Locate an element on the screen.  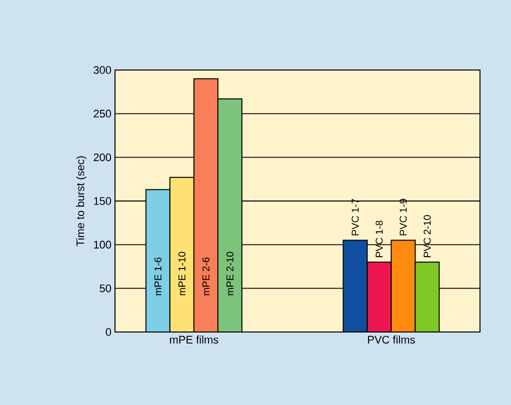
y-tick-label: 100 is located at coordinates (103, 244).